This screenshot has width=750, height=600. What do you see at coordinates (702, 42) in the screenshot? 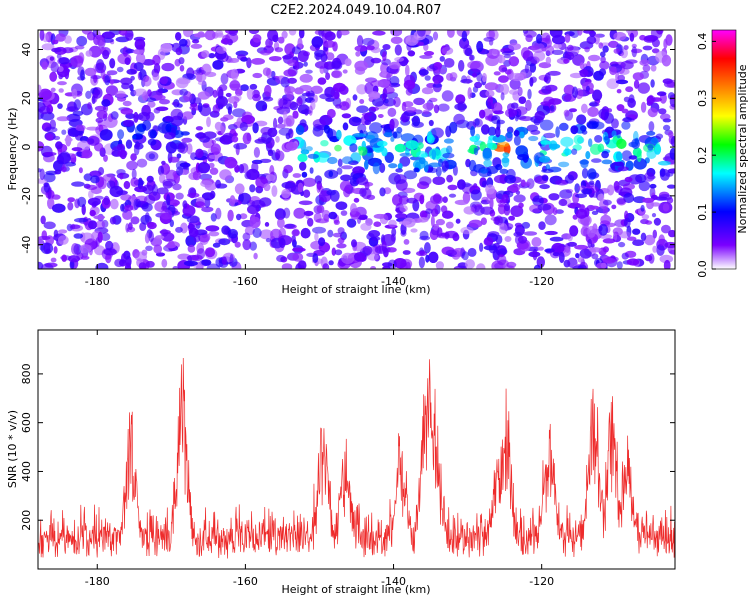
I see `colorbar-tick-label: 0.4` at bounding box center [702, 42].